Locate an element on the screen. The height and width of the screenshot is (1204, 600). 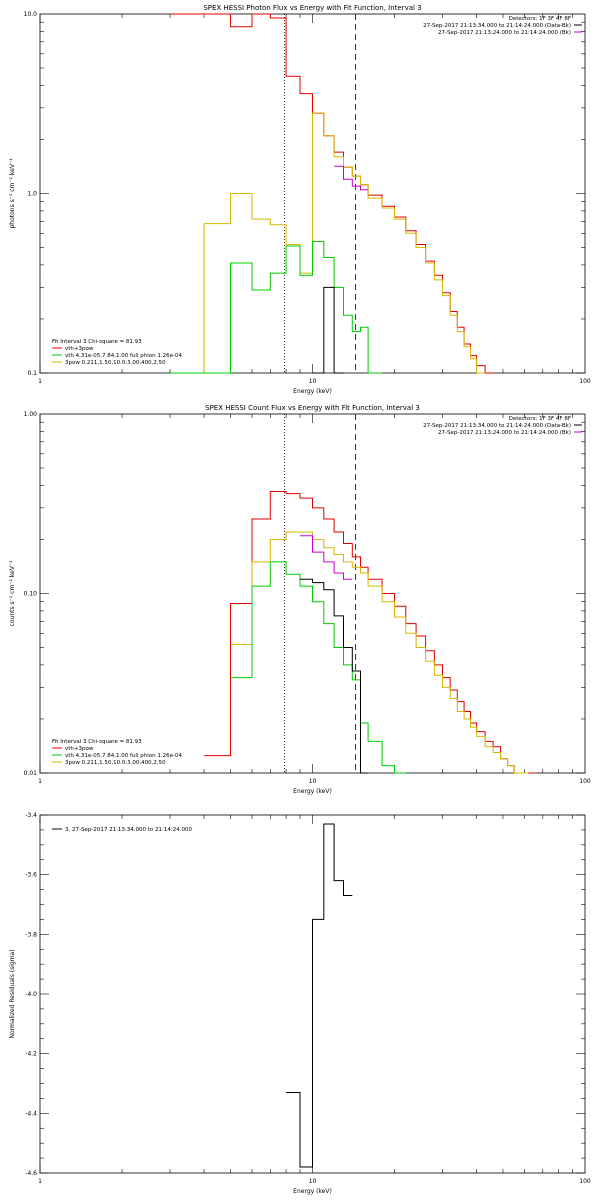
y-tick-label: -4.2 is located at coordinates (31, 1054).